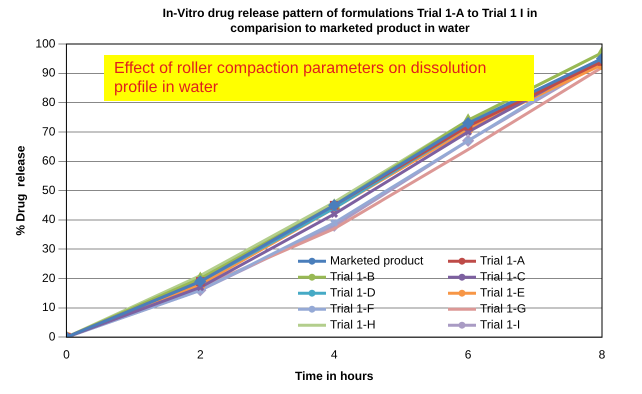 The height and width of the screenshot is (394, 642). What do you see at coordinates (49, 307) in the screenshot?
I see `y-tick-label: 10` at bounding box center [49, 307].